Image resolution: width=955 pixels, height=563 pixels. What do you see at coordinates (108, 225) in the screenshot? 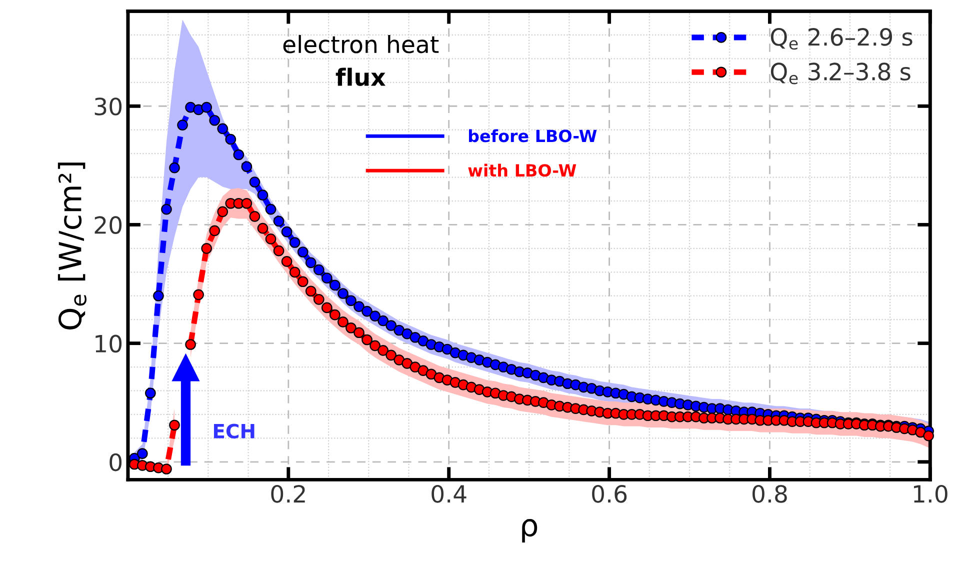
I see `y-tick-label: 20` at bounding box center [108, 225].